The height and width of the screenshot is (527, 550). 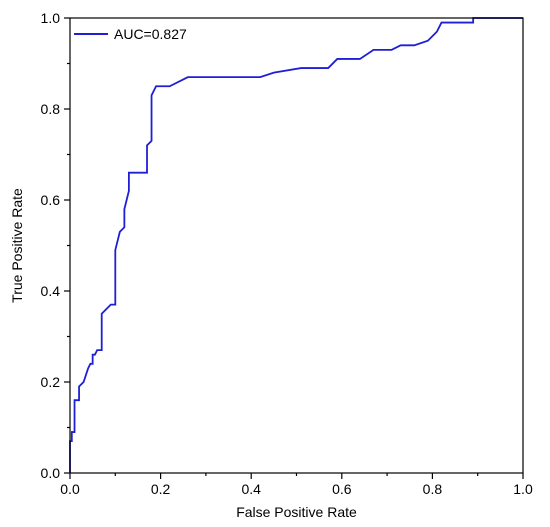 What do you see at coordinates (523, 489) in the screenshot?
I see `x-tick-label: 1.0` at bounding box center [523, 489].